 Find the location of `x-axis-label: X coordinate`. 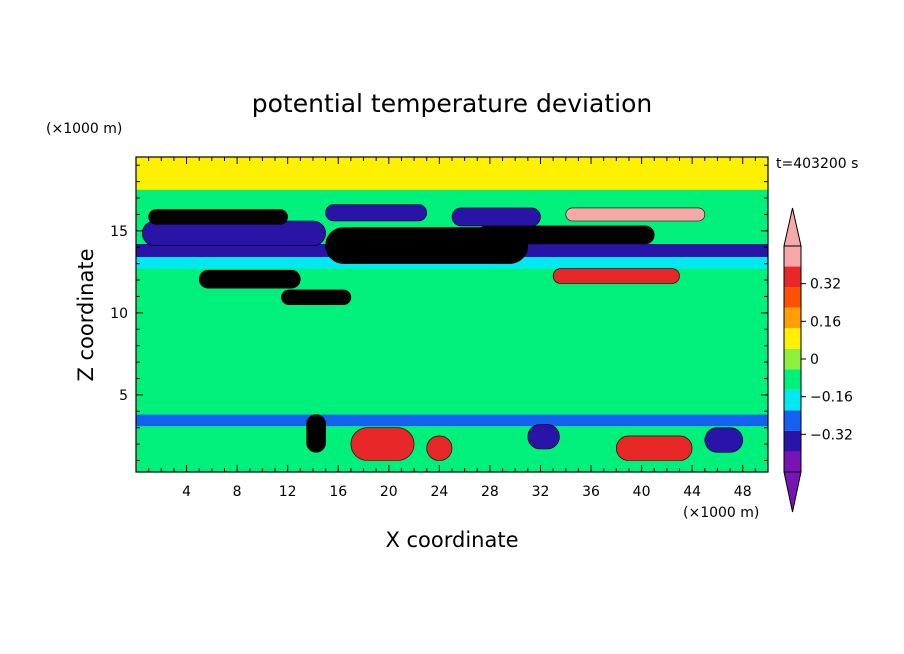

x-axis-label: X coordinate is located at coordinates (451, 540).